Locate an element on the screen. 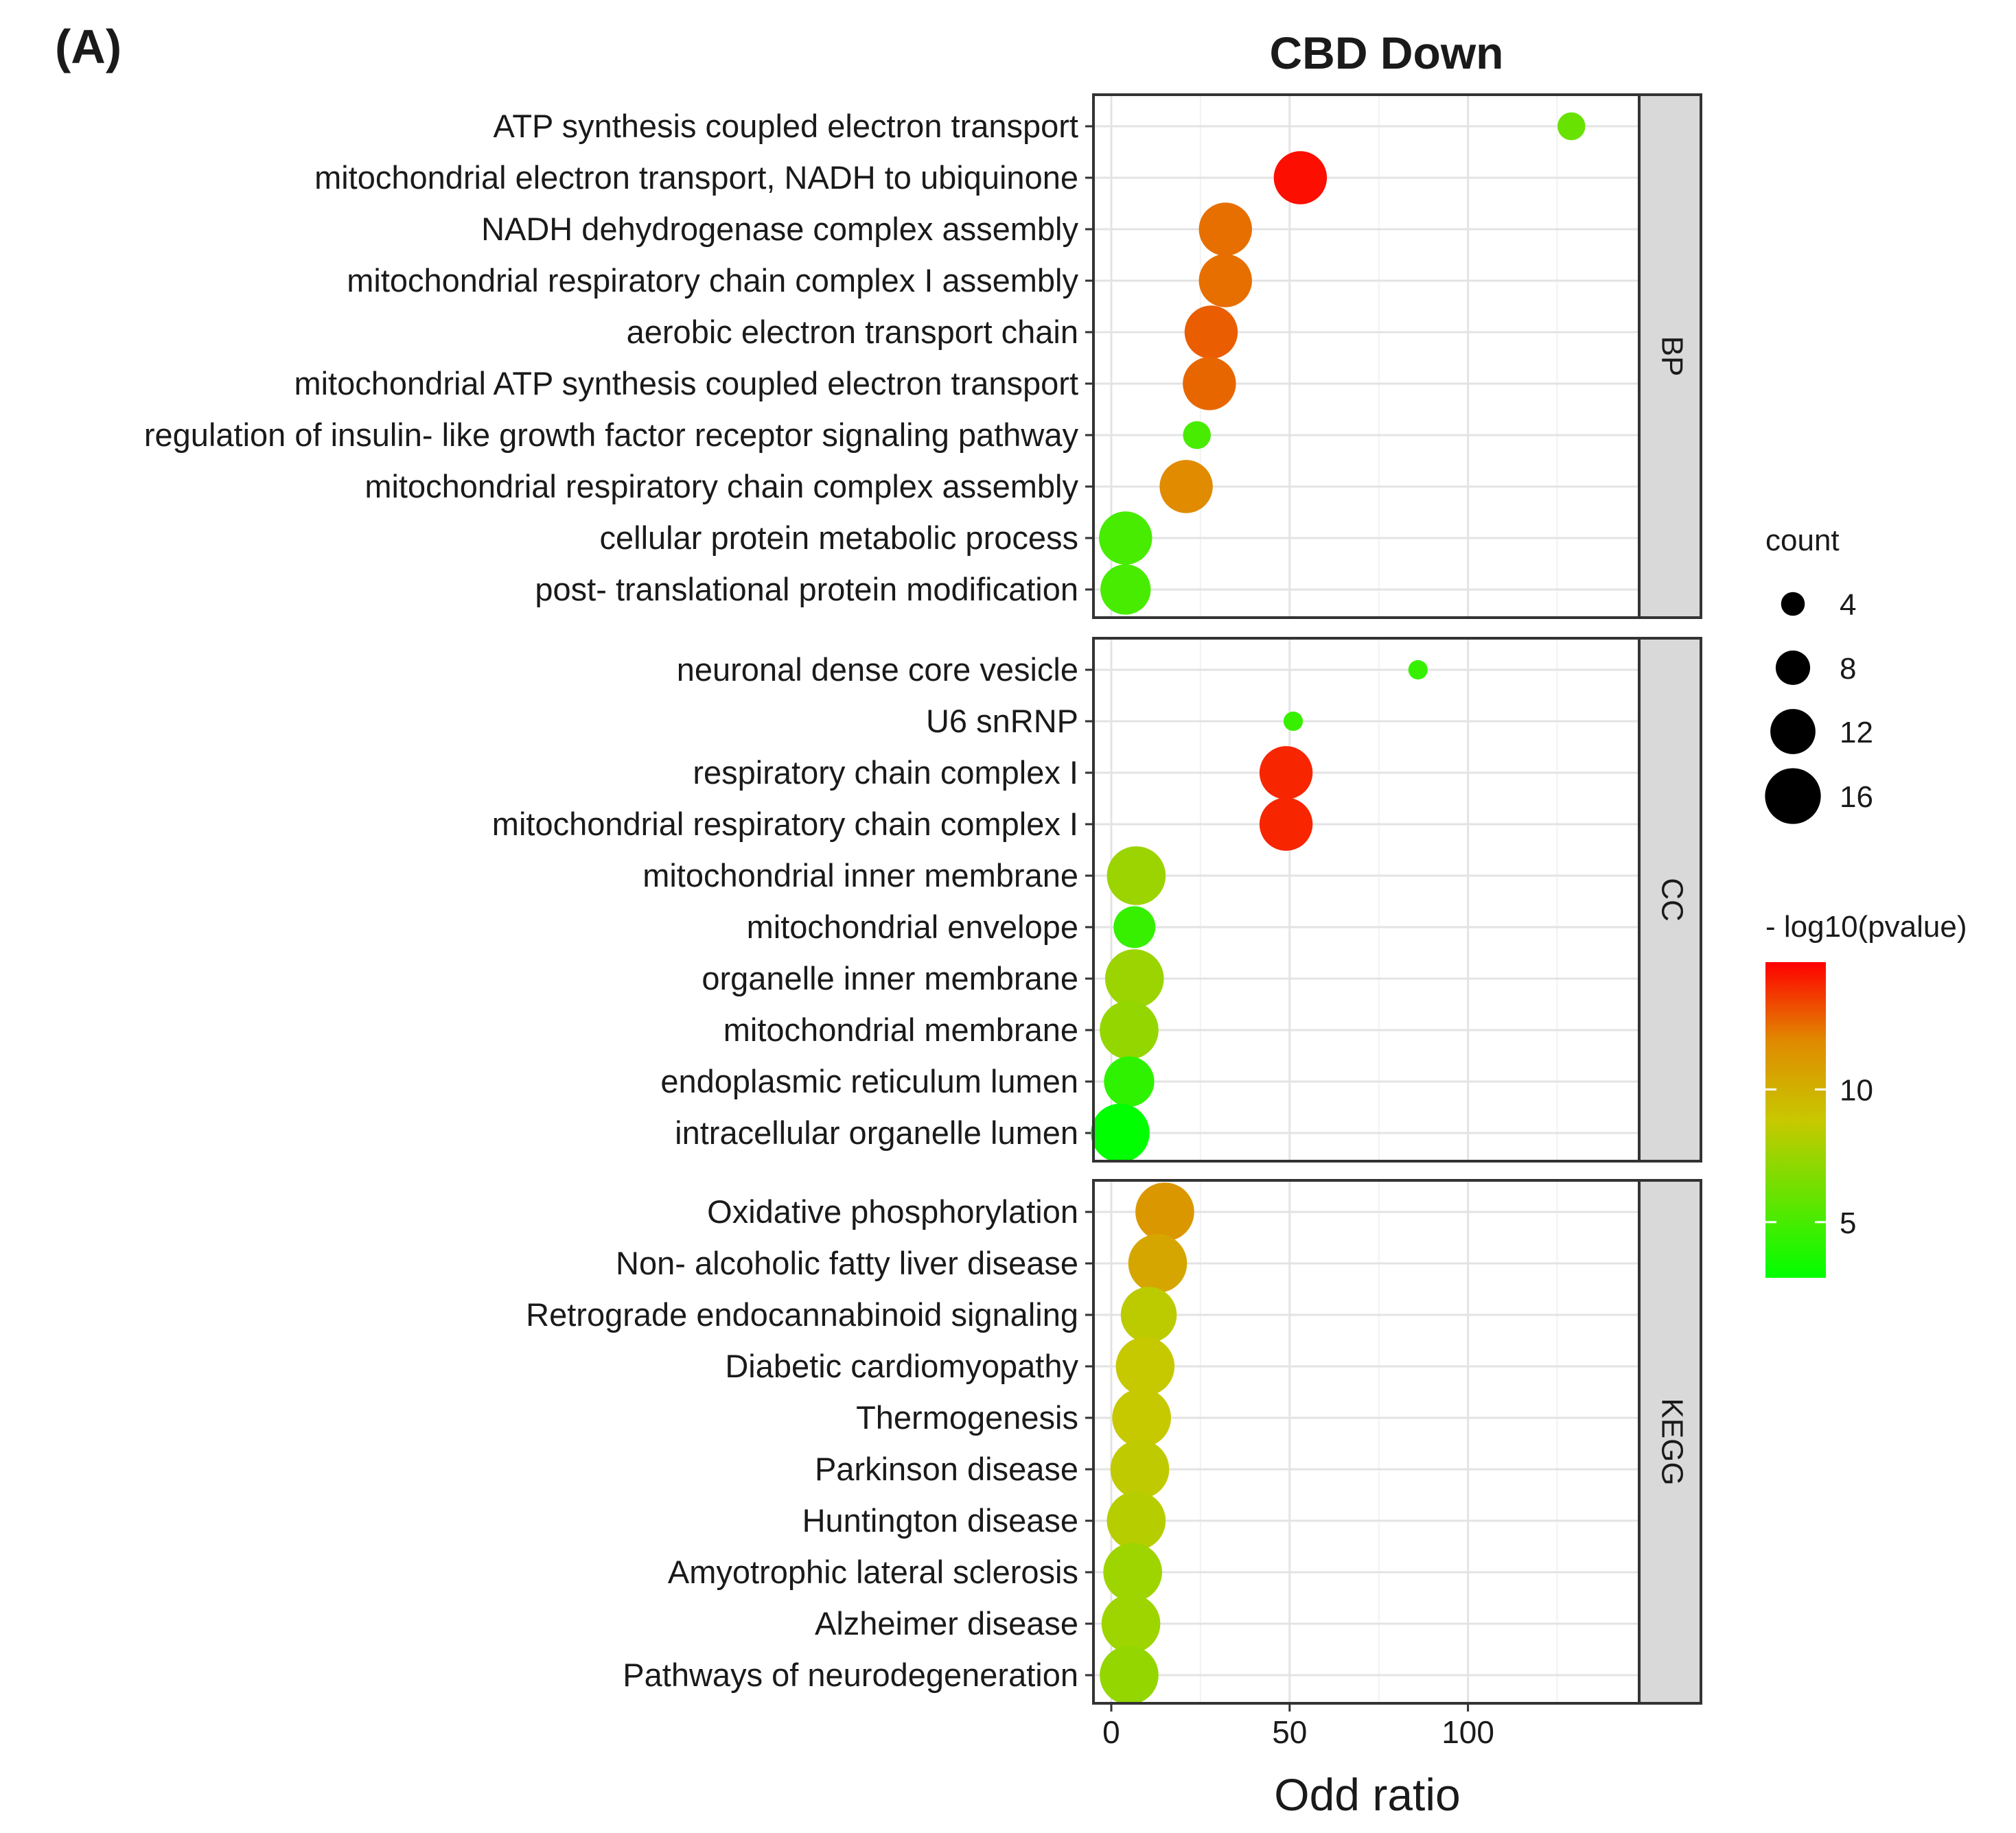 The height and width of the screenshot is (1833, 2016). color-legend-bar is located at coordinates (1795, 1120).